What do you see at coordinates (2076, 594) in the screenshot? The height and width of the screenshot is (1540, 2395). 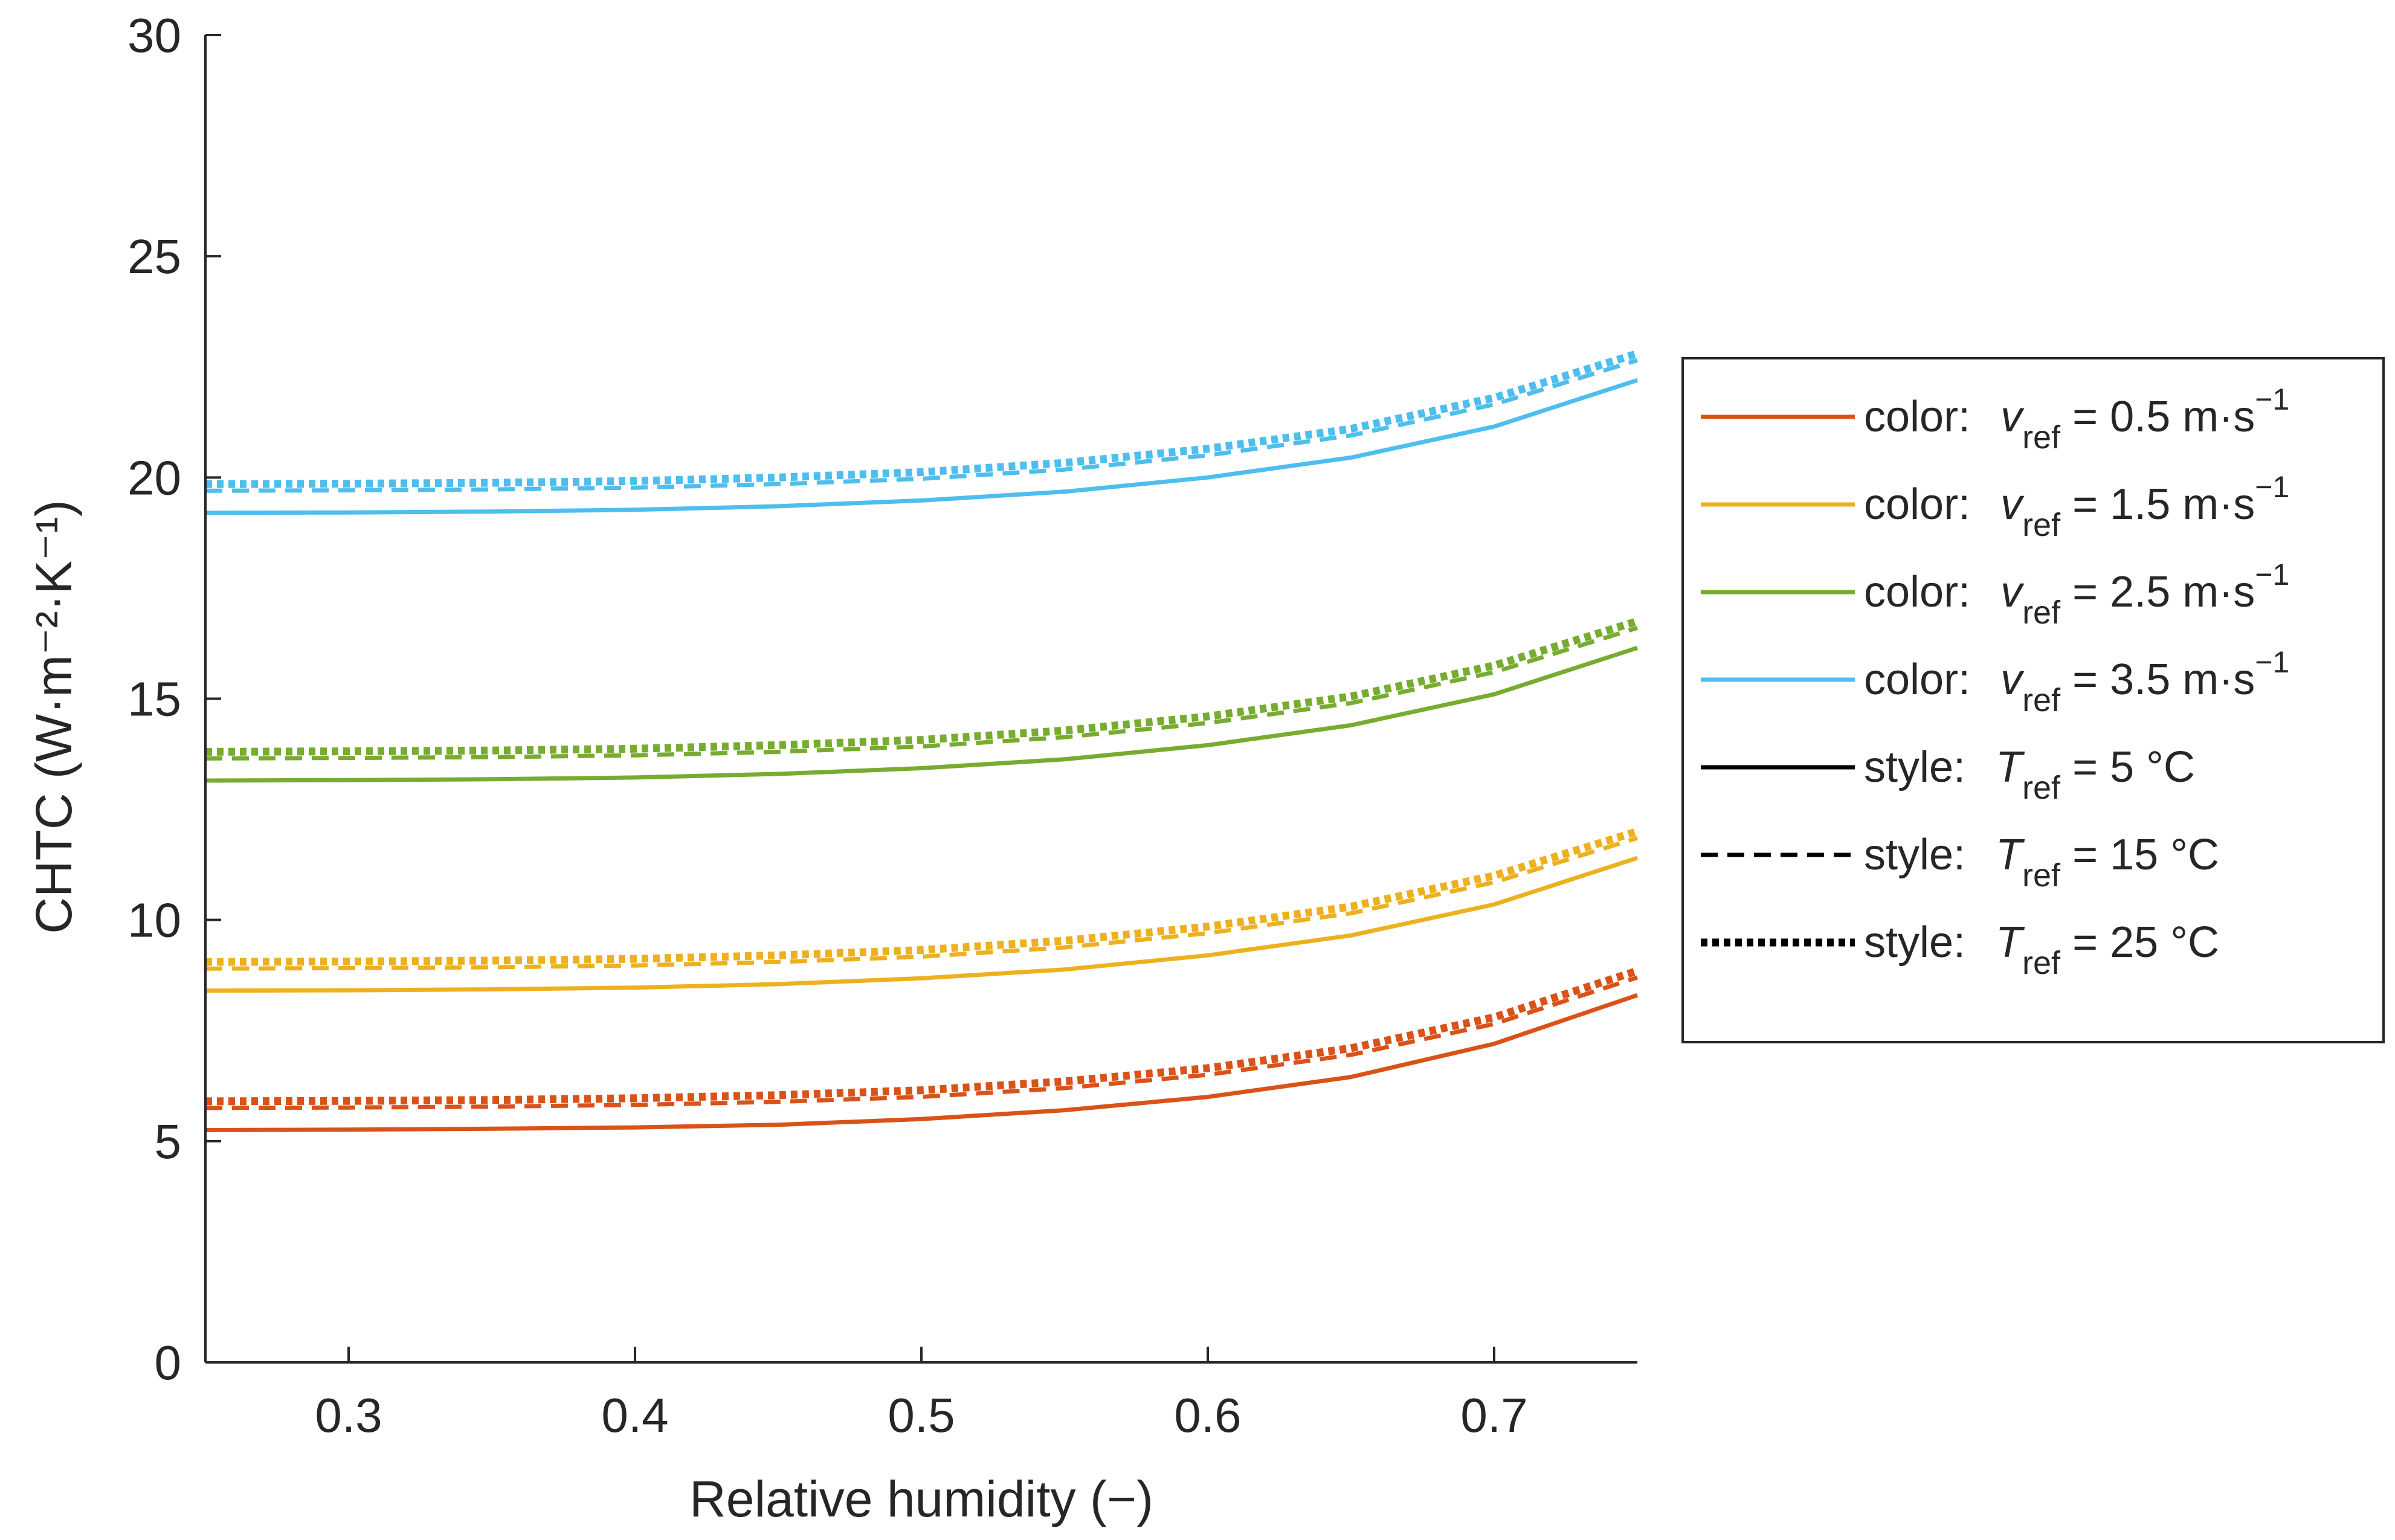 I see `legend-label-3: color: vref = 2.5 m·s−1` at bounding box center [2076, 594].